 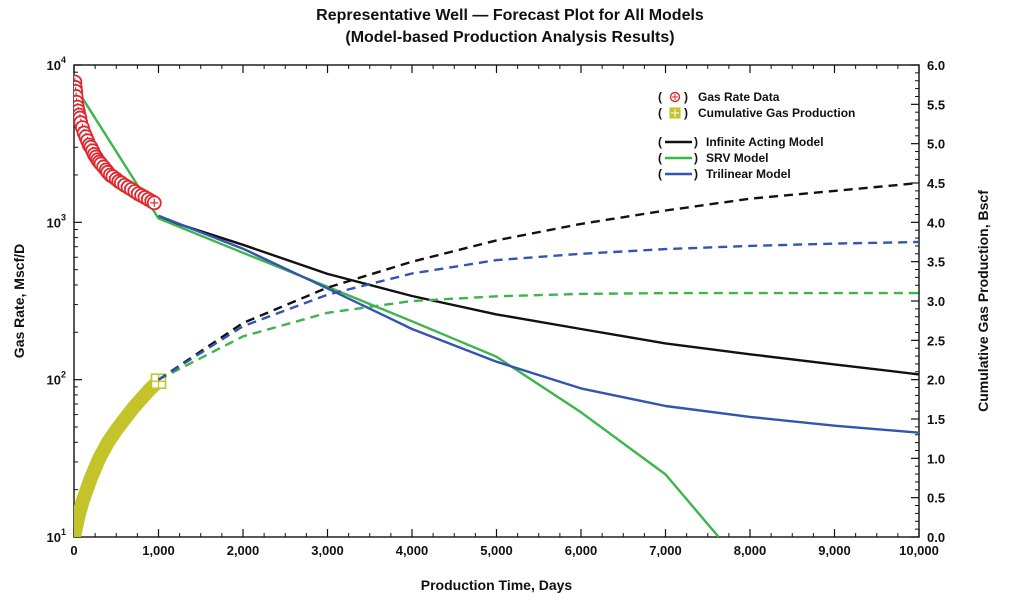 I want to click on y-right-tick-label: 3.0, so click(x=936, y=301).